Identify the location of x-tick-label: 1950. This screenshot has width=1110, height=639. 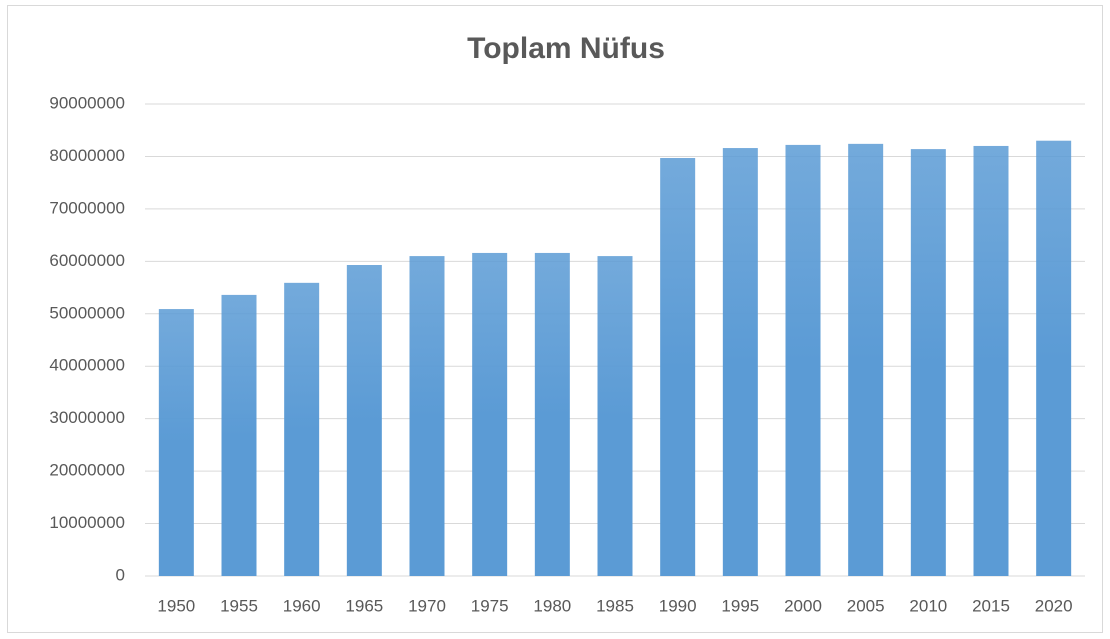
(176, 605).